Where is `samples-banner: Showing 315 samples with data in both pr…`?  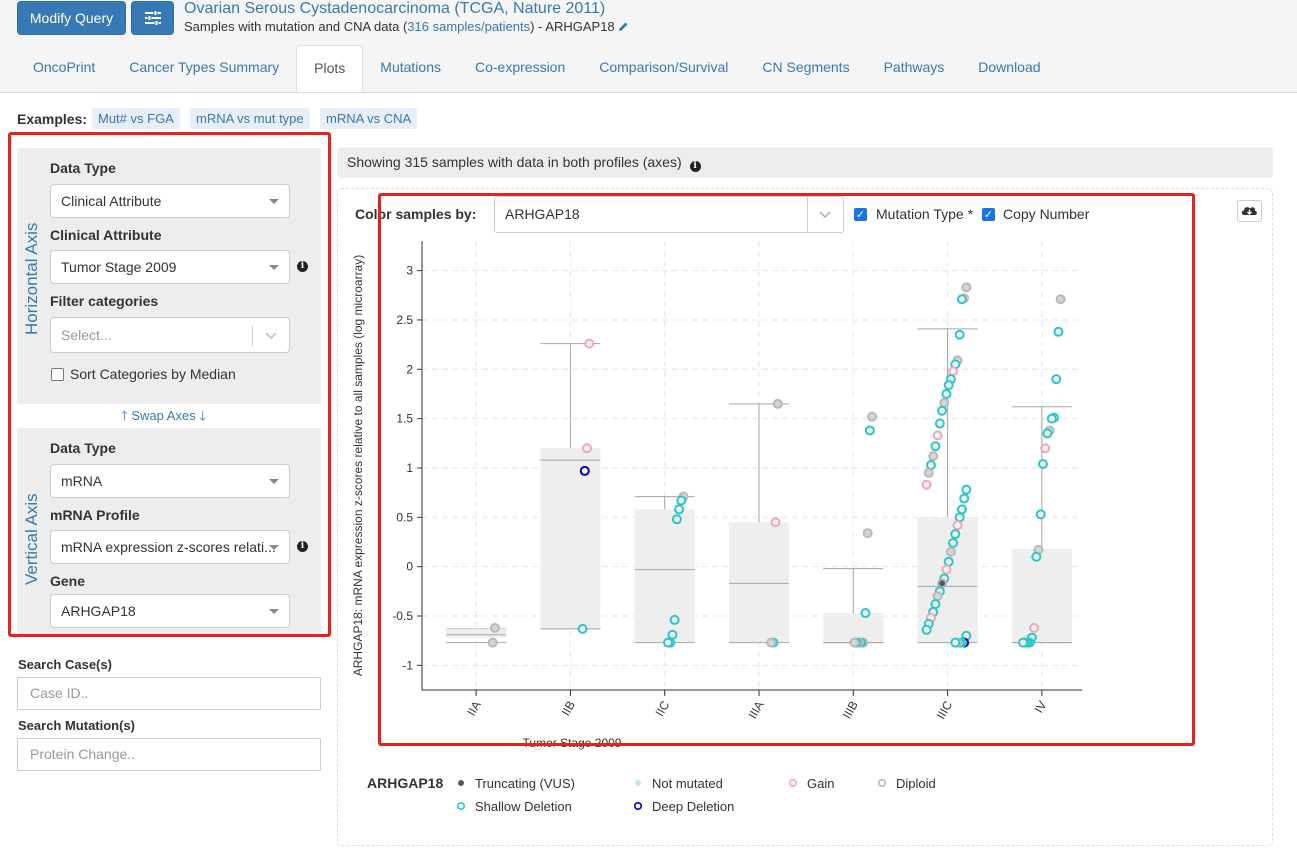 samples-banner: Showing 315 samples with data in both pr… is located at coordinates (805, 162).